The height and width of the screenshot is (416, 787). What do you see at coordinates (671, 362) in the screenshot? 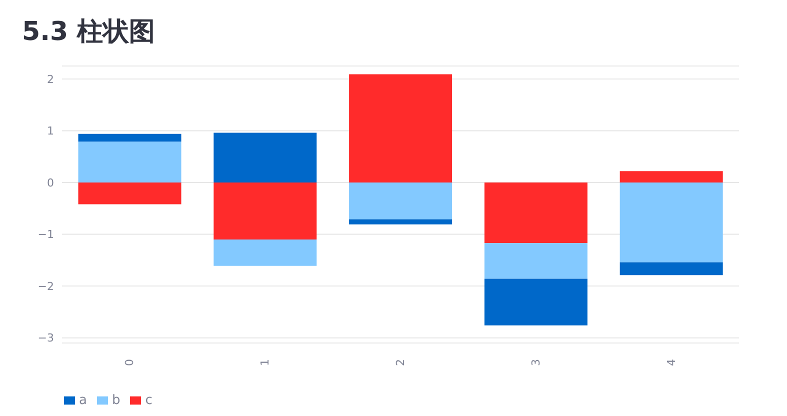
I see `x-tick-label: 4` at bounding box center [671, 362].